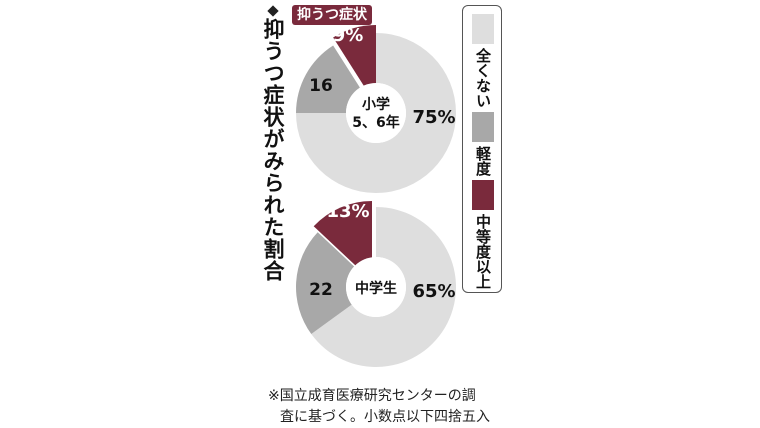 This screenshot has height=428, width=760. What do you see at coordinates (376, 104) in the screenshot?
I see `center-label-1-1: 小学` at bounding box center [376, 104].